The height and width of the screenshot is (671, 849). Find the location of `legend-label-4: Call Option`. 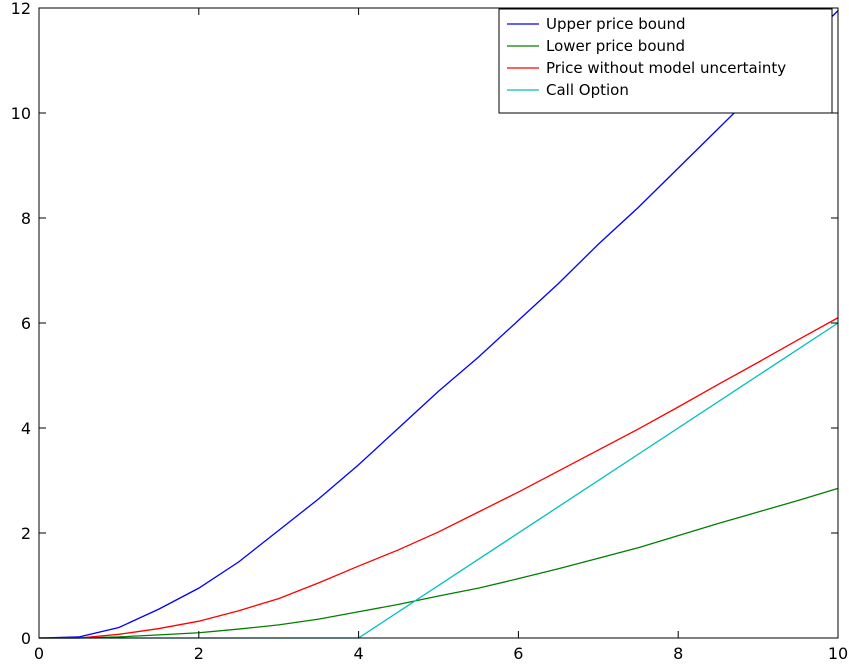

legend-label-4: Call Option is located at coordinates (587, 90).